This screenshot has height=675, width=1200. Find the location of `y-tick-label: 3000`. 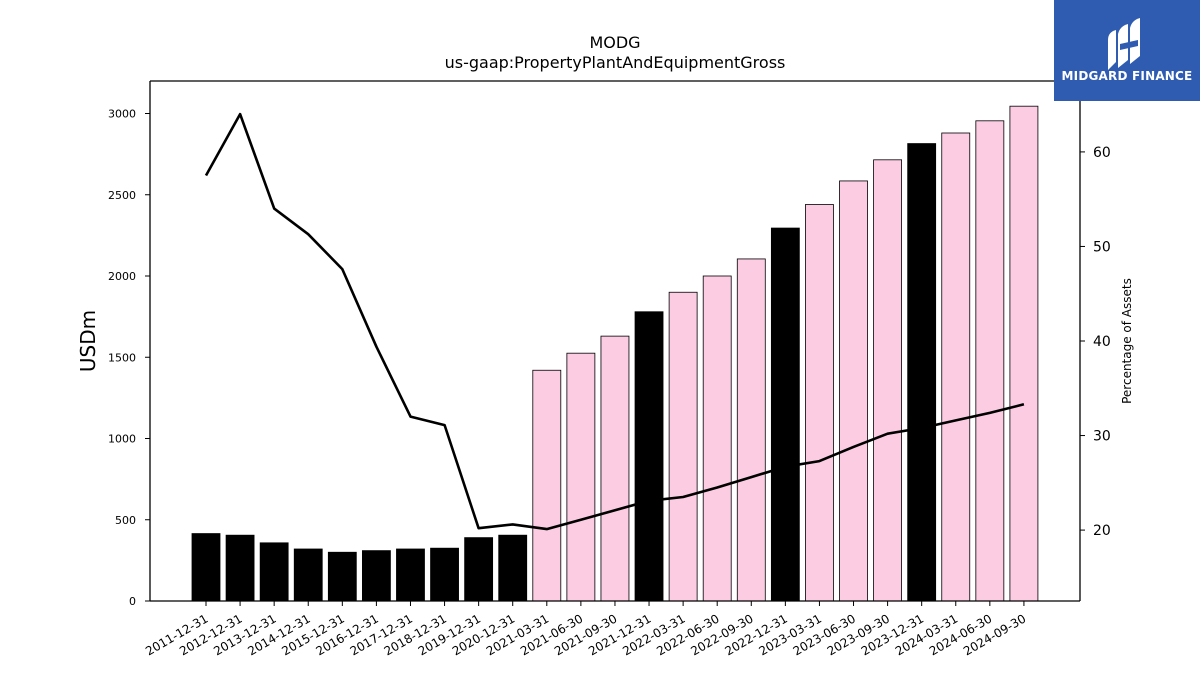

y-tick-label: 3000 is located at coordinates (122, 114).